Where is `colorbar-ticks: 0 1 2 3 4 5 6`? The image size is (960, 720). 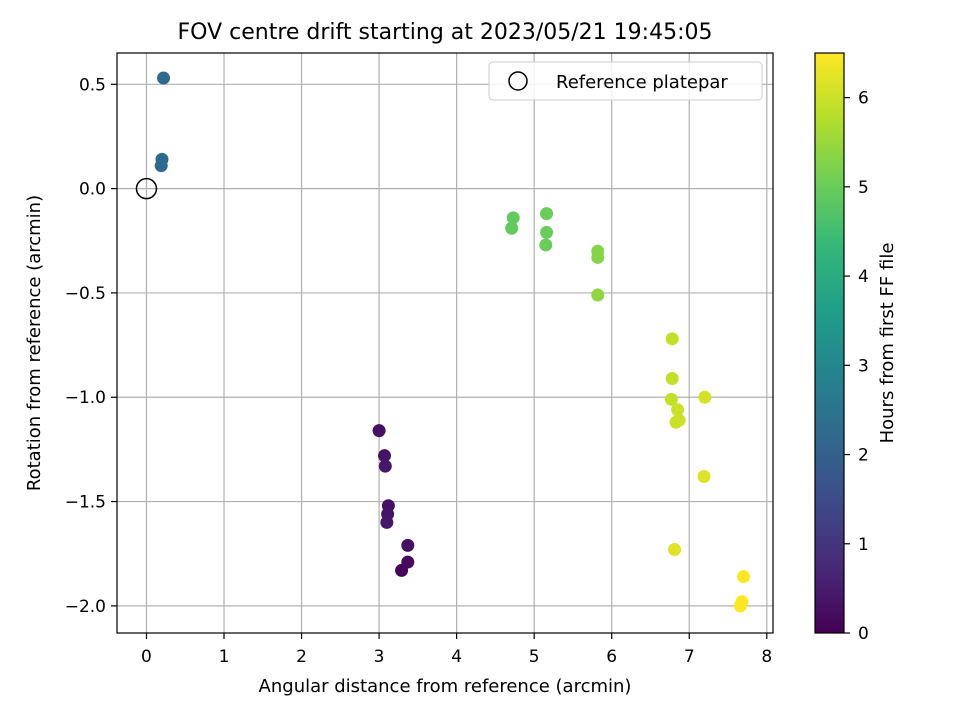 colorbar-ticks: 0 1 2 3 4 5 6 is located at coordinates (856, 366).